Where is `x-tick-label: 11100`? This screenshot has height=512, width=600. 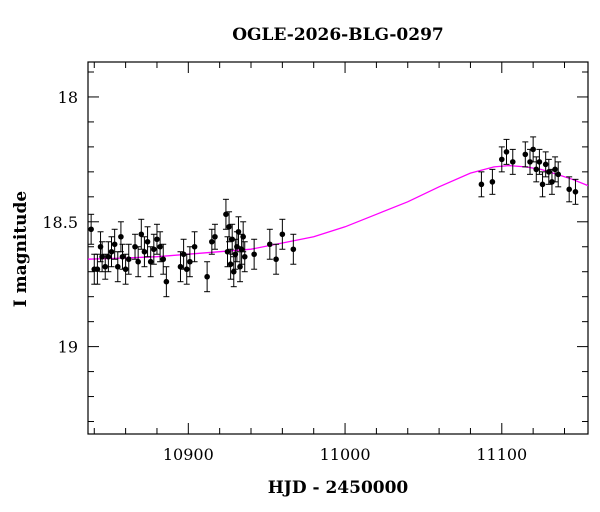 x-tick-label: 11100 is located at coordinates (501, 454).